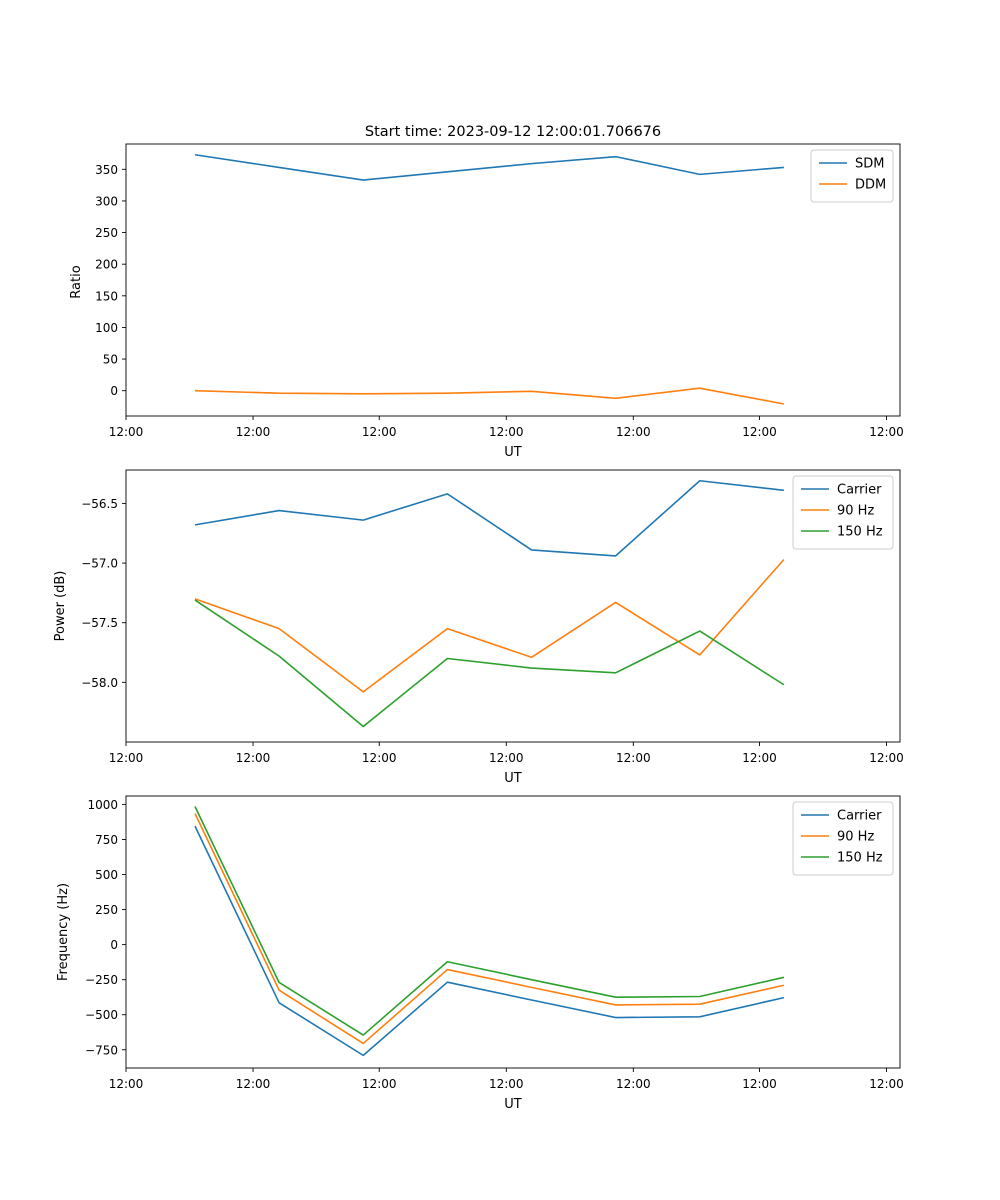  Describe the element at coordinates (106, 265) in the screenshot. I see `y-tick-label: 200` at that location.